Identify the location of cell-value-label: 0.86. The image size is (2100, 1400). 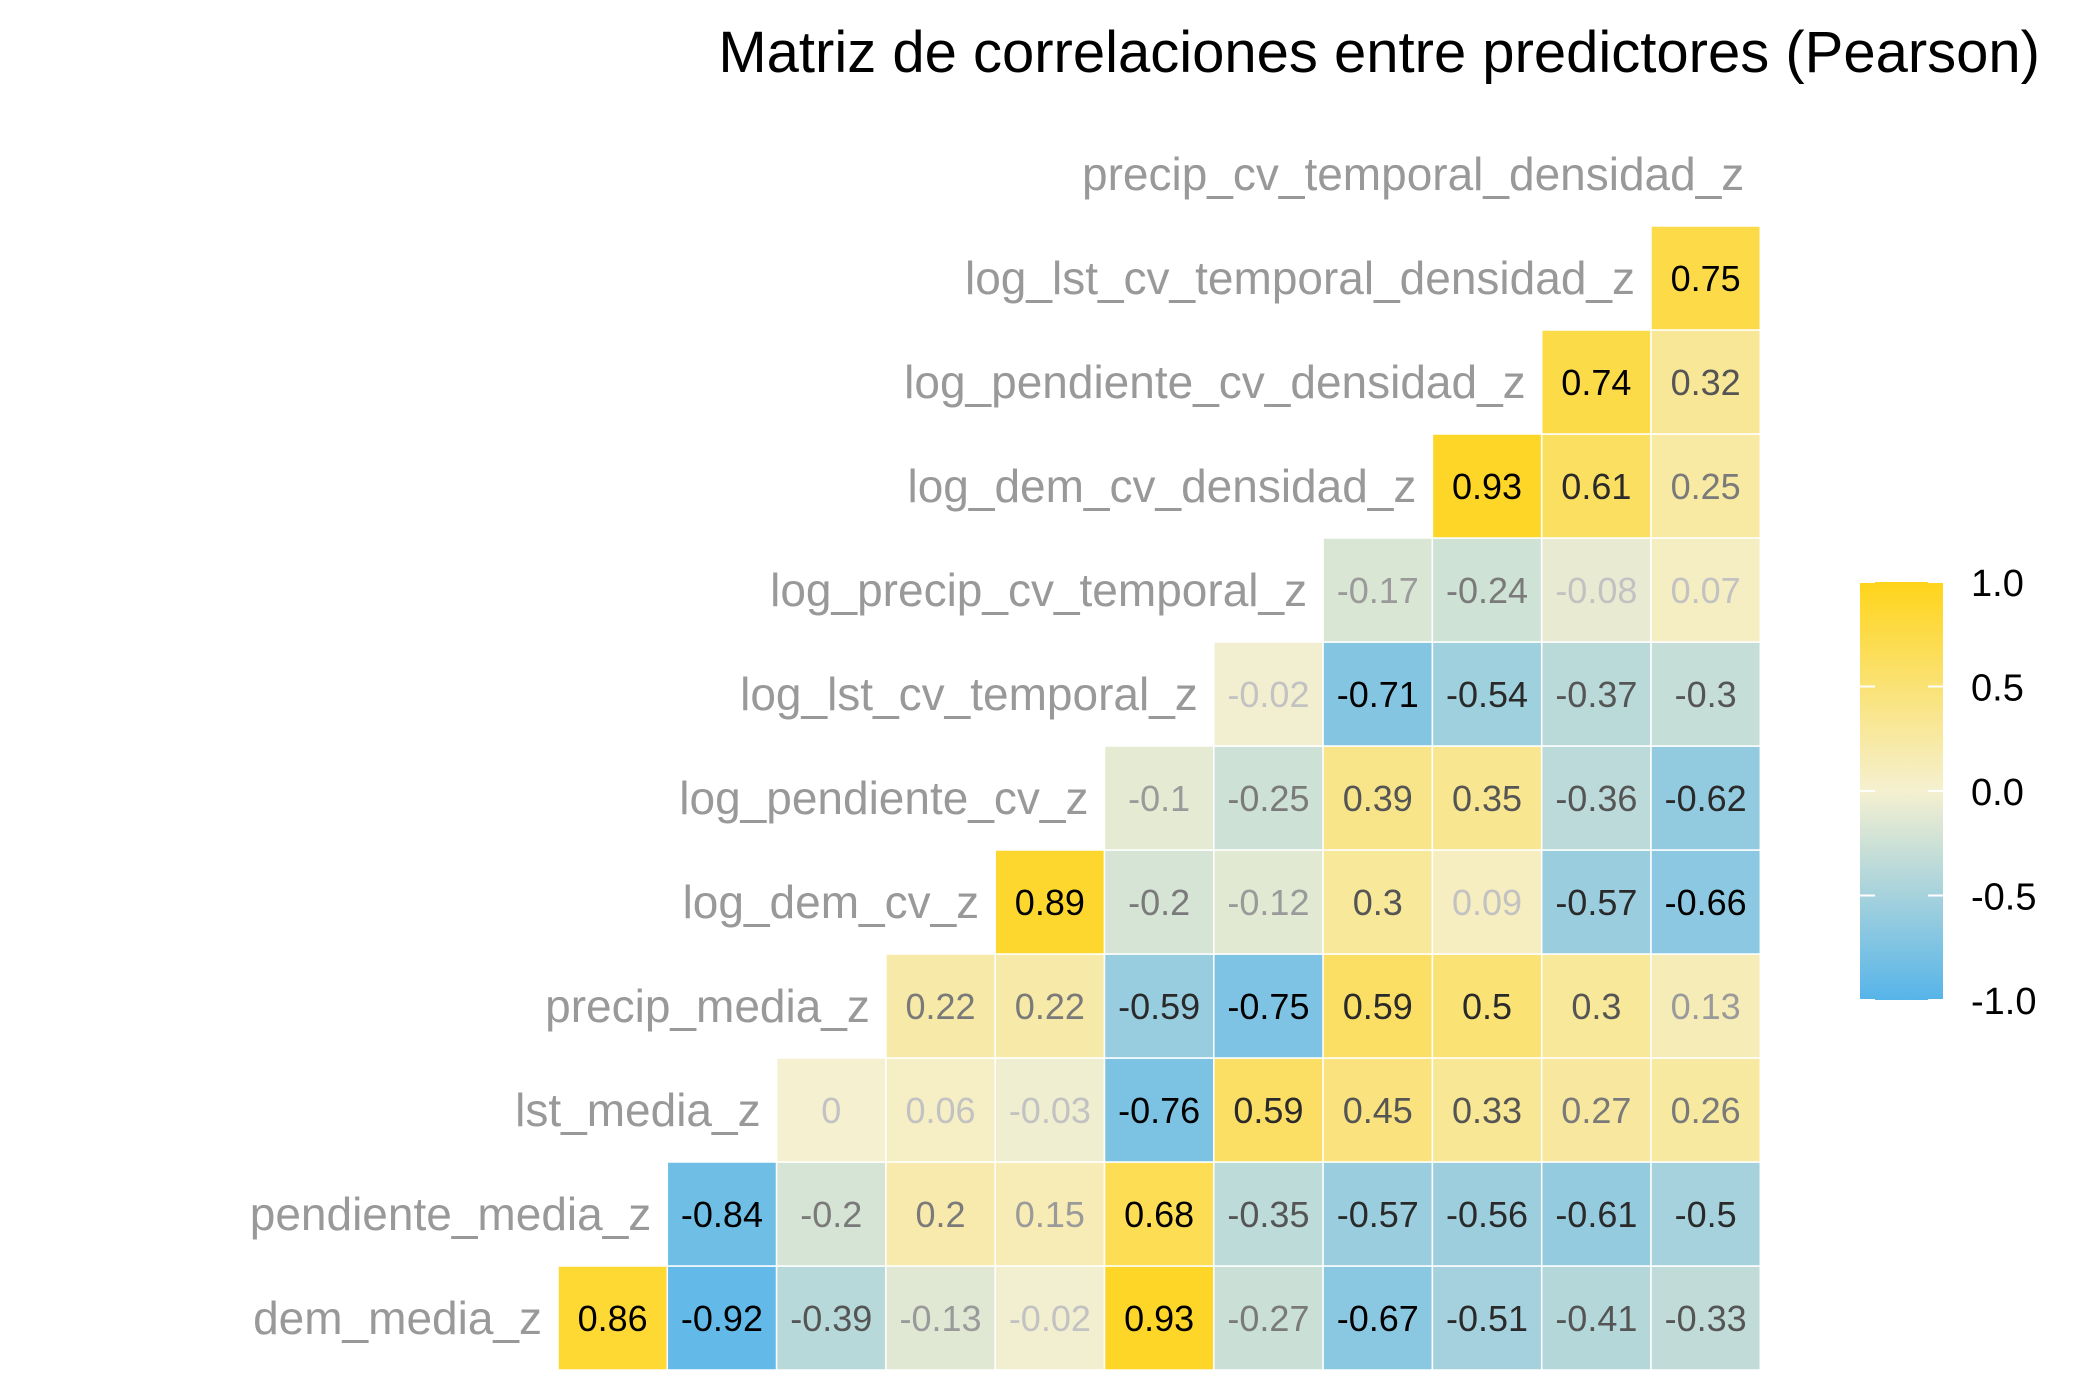
(613, 1318).